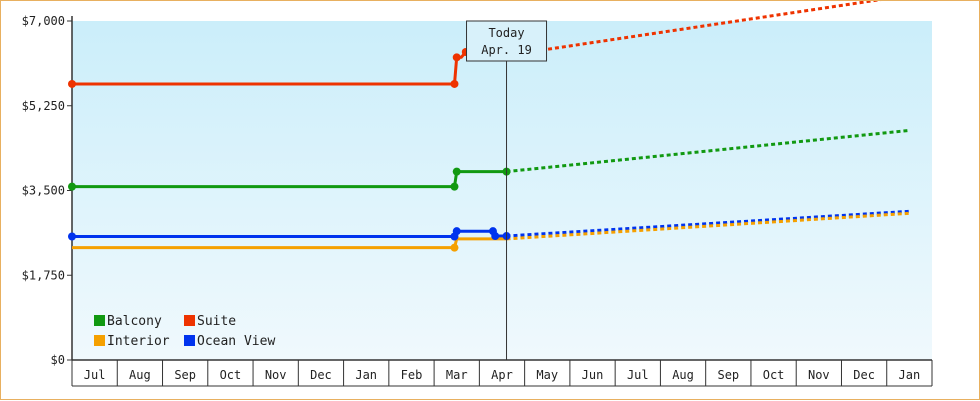 This screenshot has width=980, height=401. I want to click on today-label-line2: Apr. 19, so click(506, 50).